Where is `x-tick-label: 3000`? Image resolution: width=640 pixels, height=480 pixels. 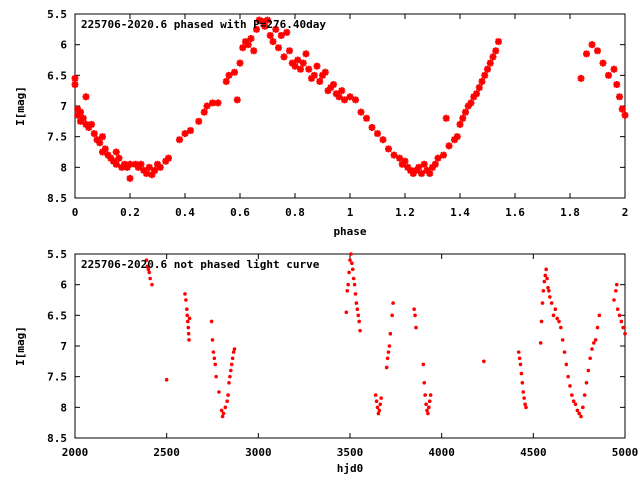
x-tick-label: 3000 is located at coordinates (258, 452).